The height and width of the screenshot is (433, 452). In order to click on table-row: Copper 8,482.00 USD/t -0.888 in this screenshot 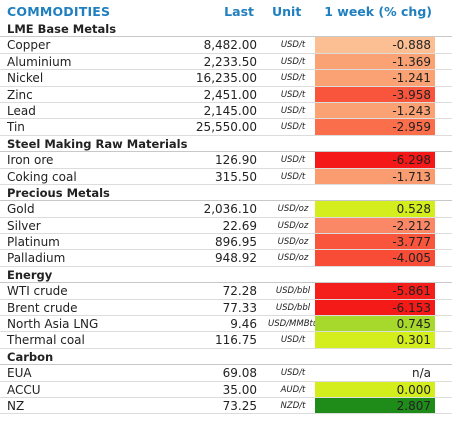, I will do `click(226, 45)`.